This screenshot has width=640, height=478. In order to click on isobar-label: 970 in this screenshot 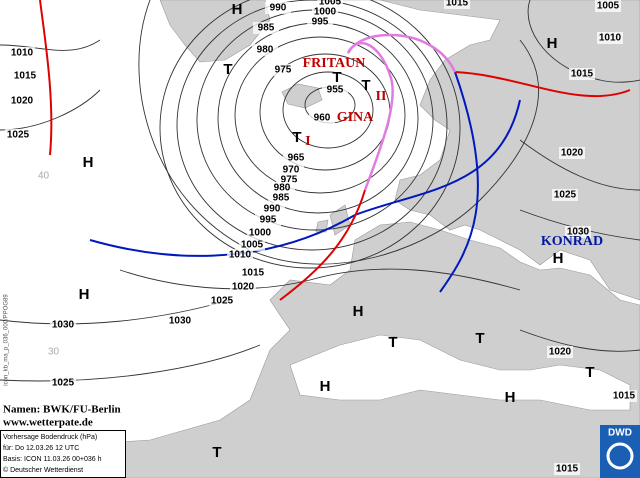, I will do `click(291, 170)`.